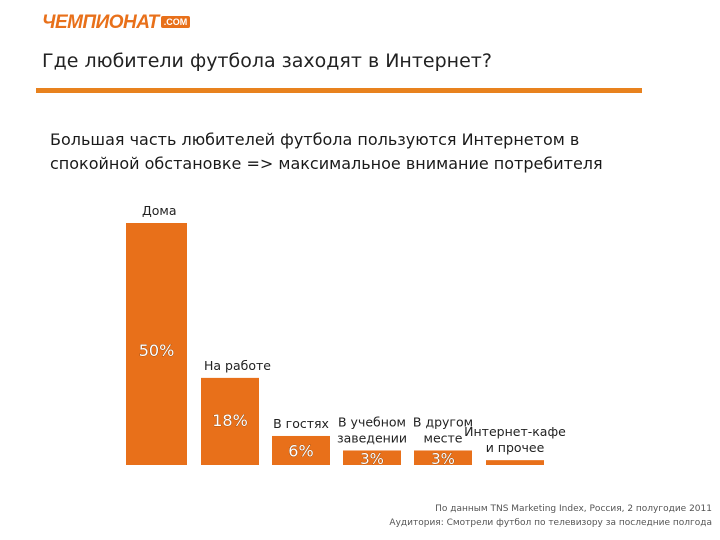 The height and width of the screenshot is (540, 720). Describe the element at coordinates (372, 429) in the screenshot. I see `category-label: В учебном заведении` at that location.